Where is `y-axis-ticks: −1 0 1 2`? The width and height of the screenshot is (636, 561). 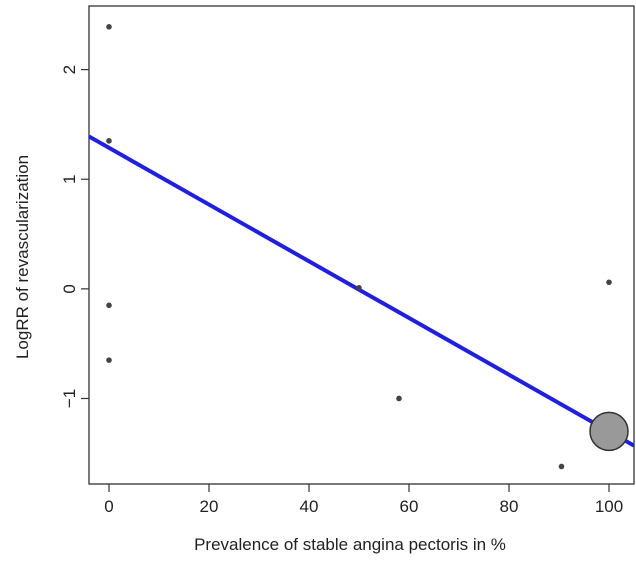 y-axis-ticks: −1 0 1 2 is located at coordinates (74, 236).